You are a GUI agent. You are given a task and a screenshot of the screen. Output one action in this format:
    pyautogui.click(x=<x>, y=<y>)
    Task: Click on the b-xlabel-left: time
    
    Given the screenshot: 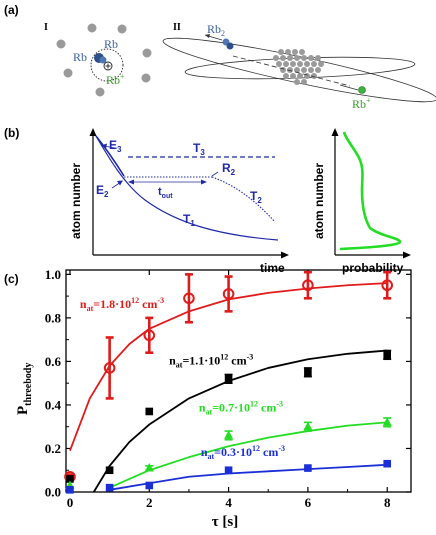 What is the action you would take?
    pyautogui.click(x=272, y=268)
    